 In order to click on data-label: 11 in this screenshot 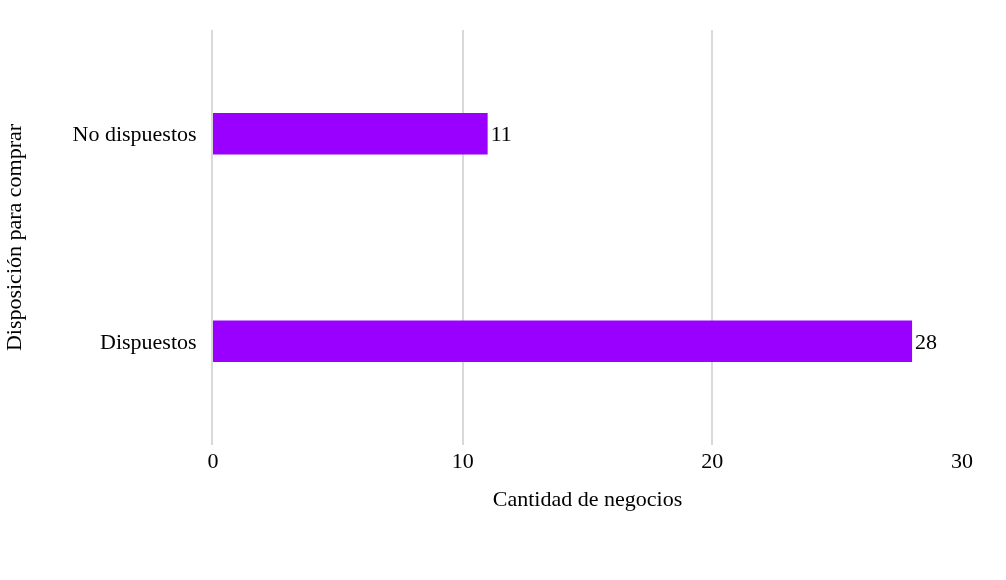, I will do `click(501, 134)`.